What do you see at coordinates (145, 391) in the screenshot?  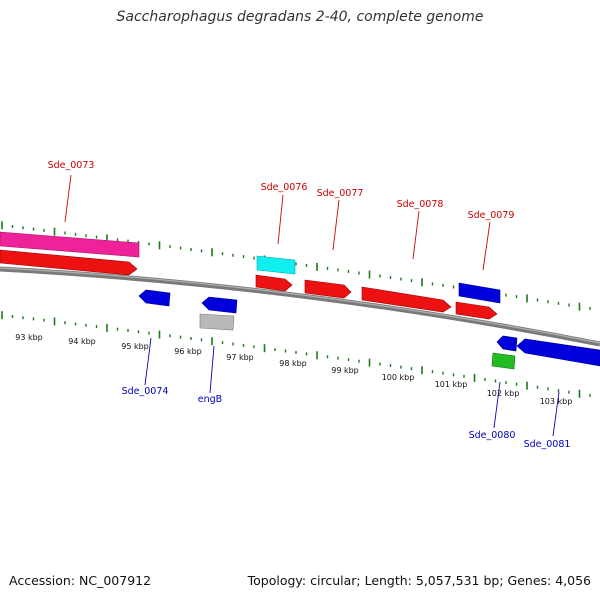 I see `label-sde-0074: Sde_0074` at bounding box center [145, 391].